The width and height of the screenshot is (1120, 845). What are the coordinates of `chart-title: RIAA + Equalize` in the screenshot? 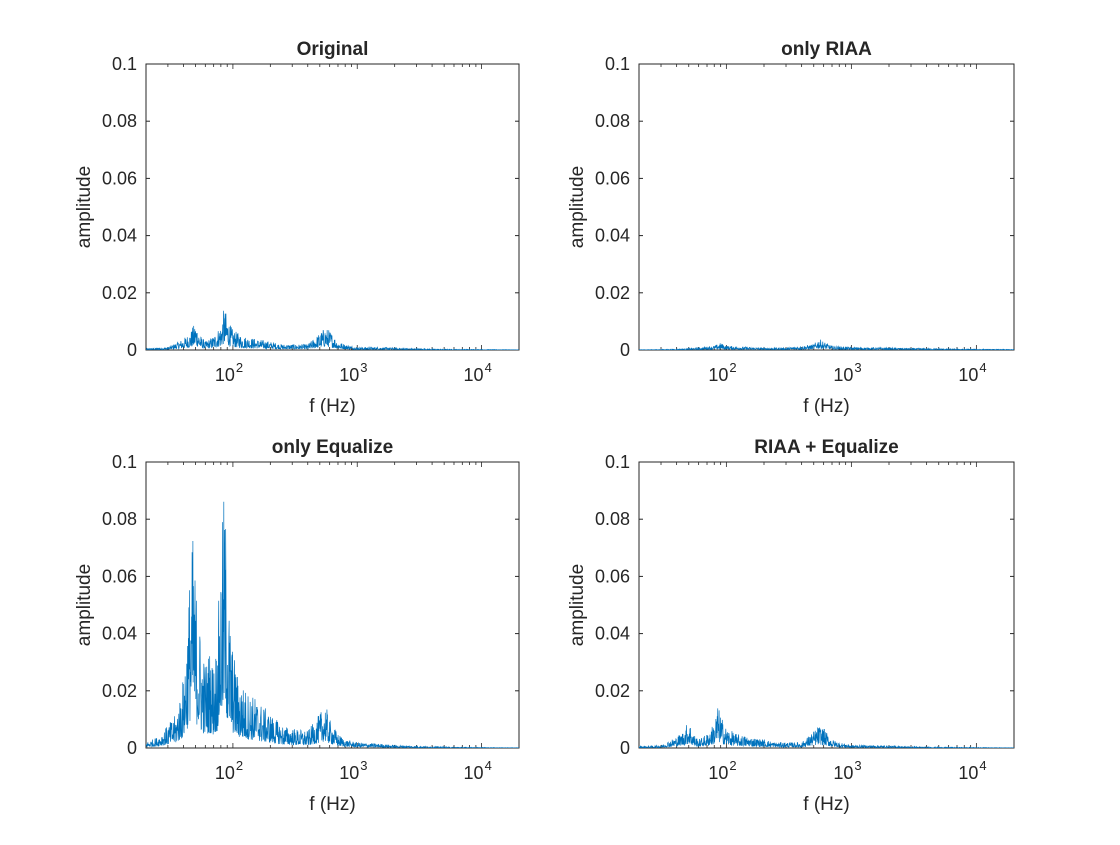 It's located at (826, 447).